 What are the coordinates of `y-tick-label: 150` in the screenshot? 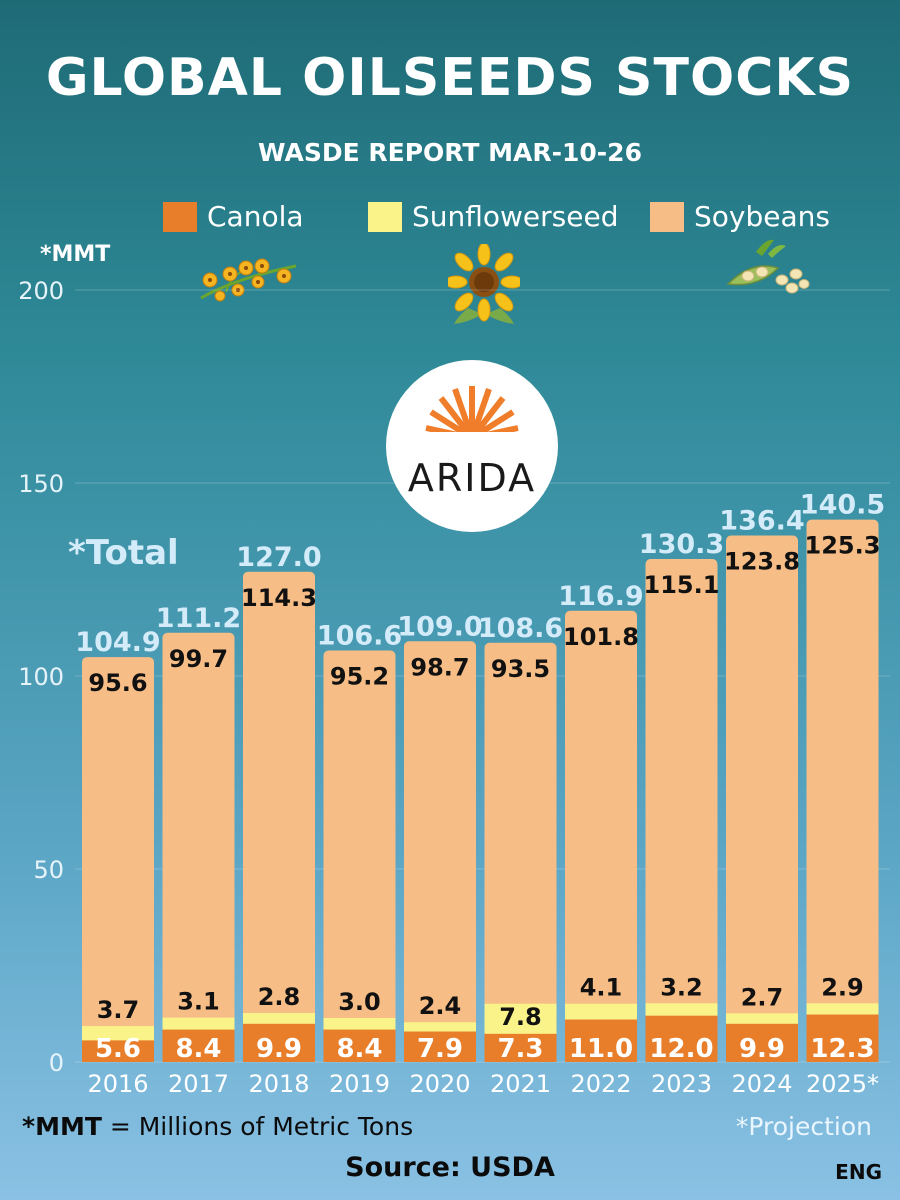 It's located at (41, 484).